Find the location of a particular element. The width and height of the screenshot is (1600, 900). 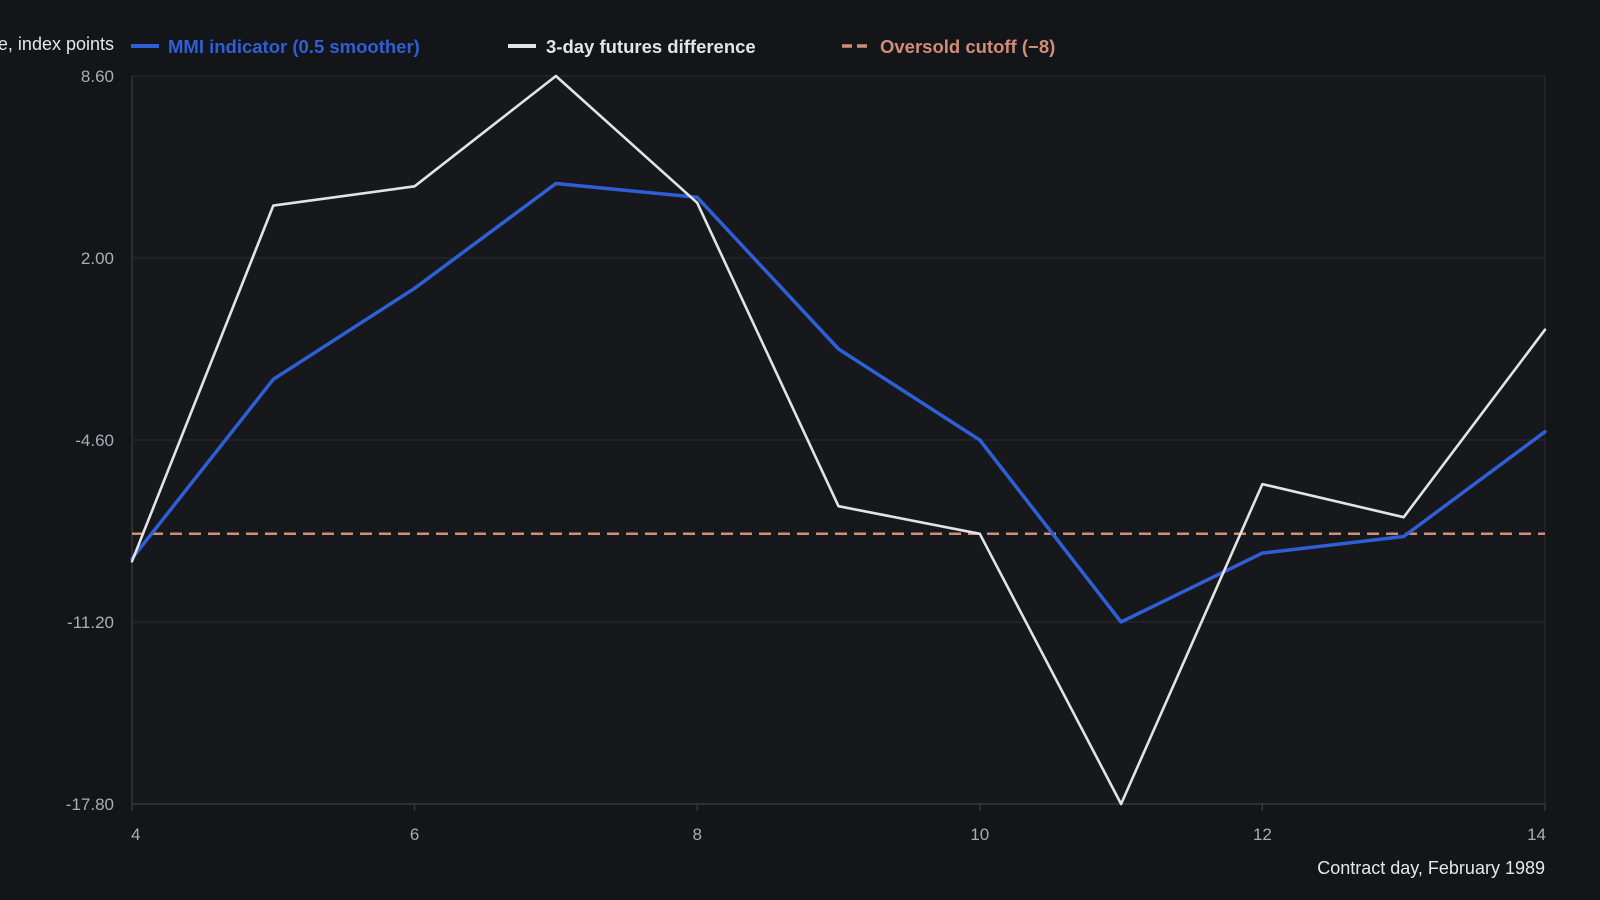

legend-item-futures: 3-day futures difference is located at coordinates (632, 46).